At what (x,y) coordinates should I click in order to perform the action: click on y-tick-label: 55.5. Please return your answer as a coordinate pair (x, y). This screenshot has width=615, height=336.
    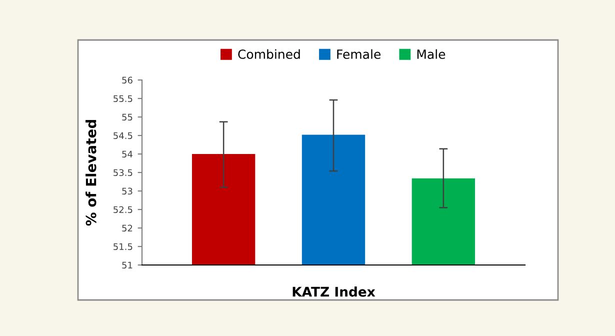
    Looking at the image, I should click on (123, 98).